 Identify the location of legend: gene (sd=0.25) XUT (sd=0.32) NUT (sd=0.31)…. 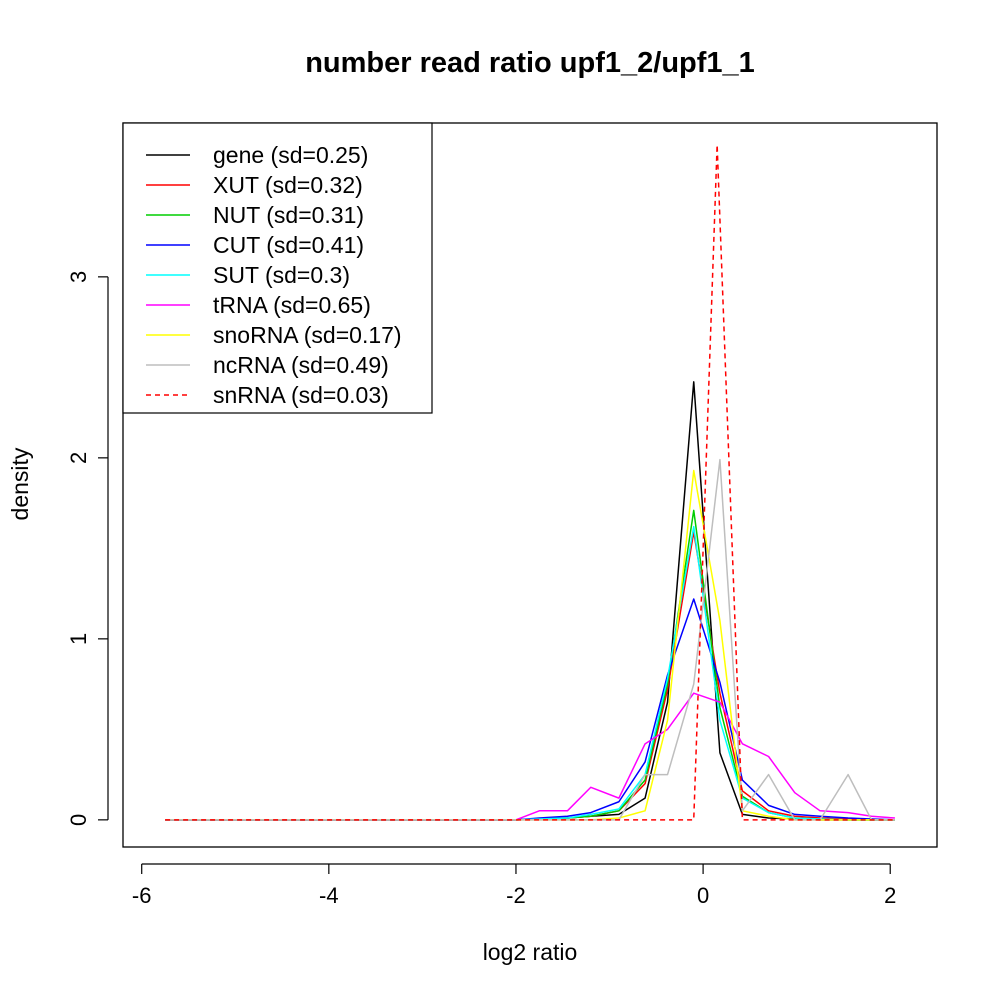
(277, 268).